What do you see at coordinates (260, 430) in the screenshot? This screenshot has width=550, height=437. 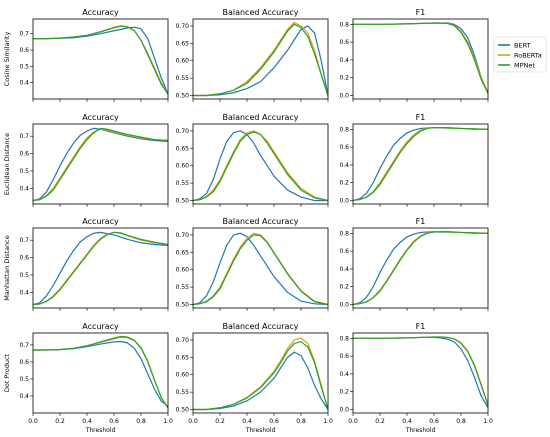 I see `x-axis-label: Threshold` at bounding box center [260, 430].